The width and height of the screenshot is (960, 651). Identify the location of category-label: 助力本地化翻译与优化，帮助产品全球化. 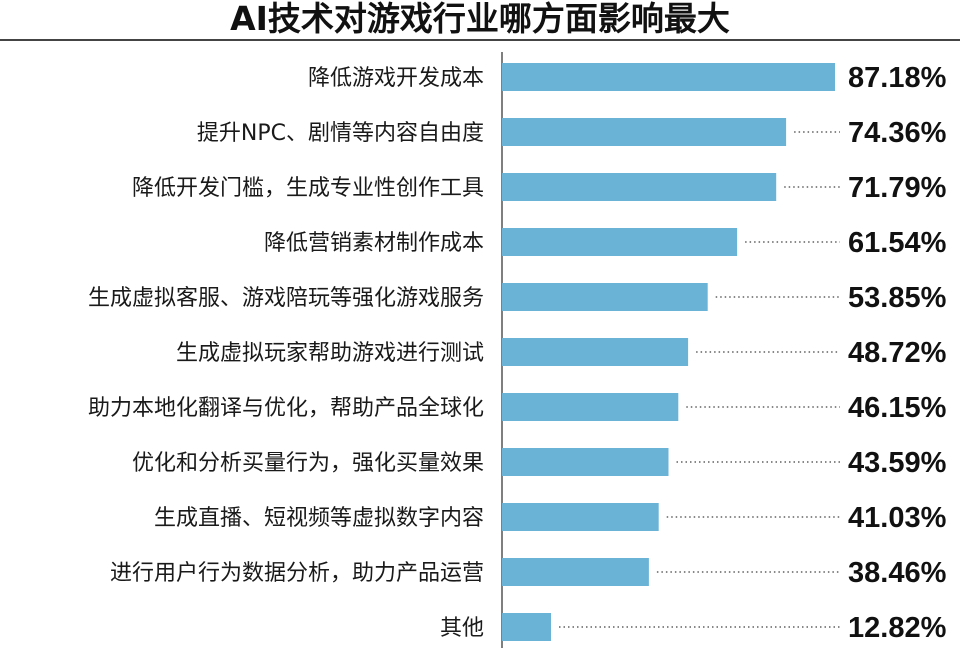
(286, 408).